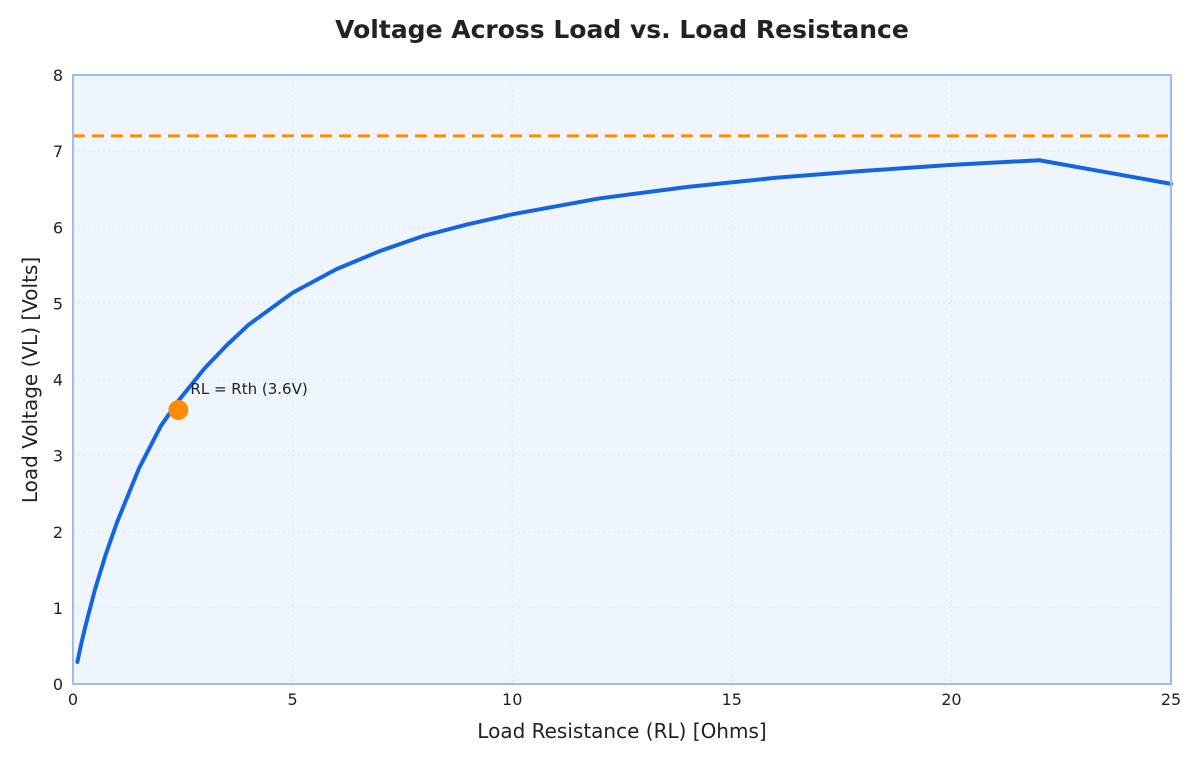 The height and width of the screenshot is (761, 1200). Describe the element at coordinates (58, 532) in the screenshot. I see `y-tick-label: 2` at that location.